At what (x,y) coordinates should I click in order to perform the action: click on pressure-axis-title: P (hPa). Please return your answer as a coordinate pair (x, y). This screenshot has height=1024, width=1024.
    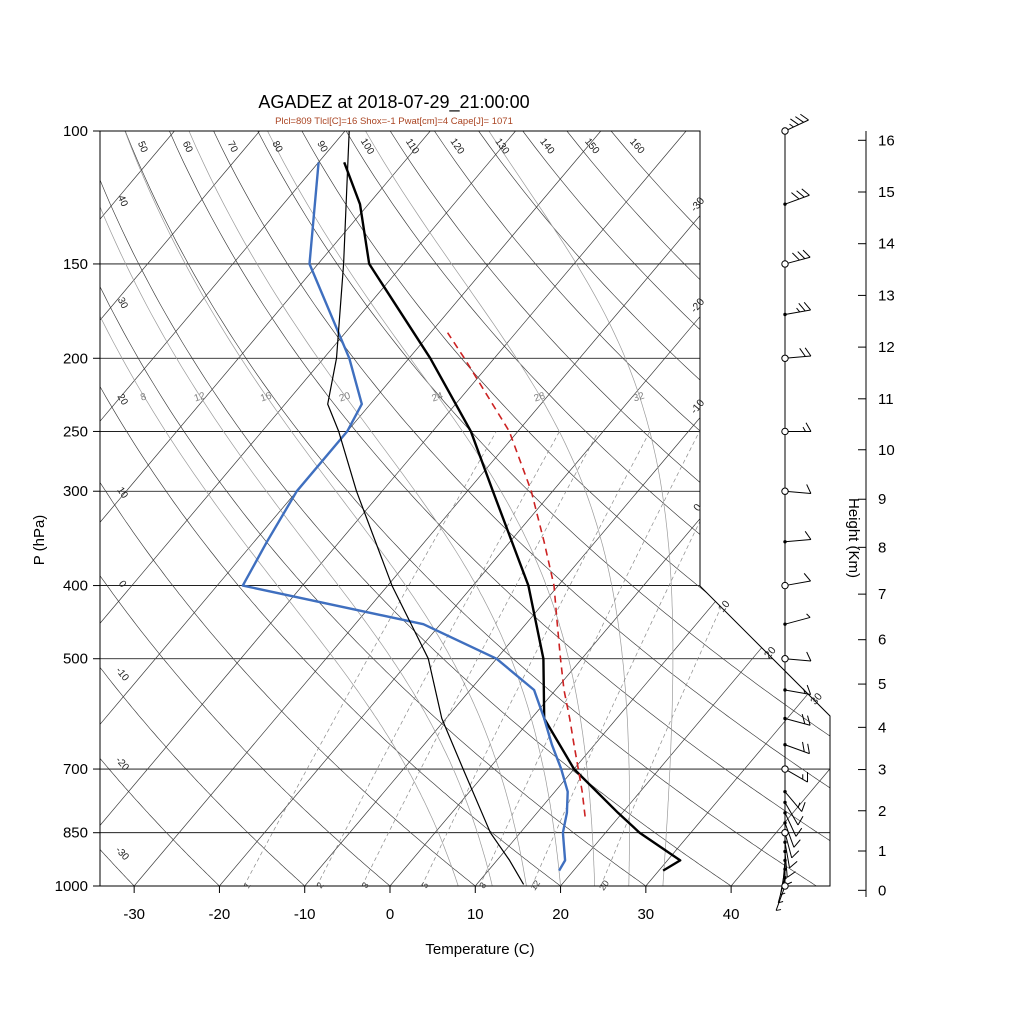
    Looking at the image, I should click on (39, 540).